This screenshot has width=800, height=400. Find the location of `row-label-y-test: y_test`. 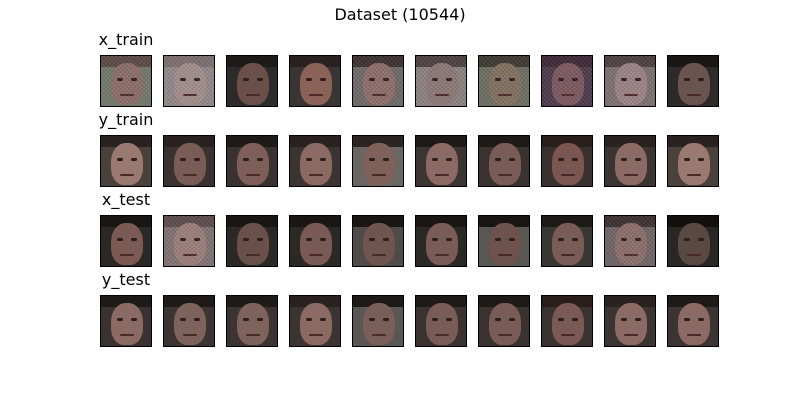

row-label-y-test: y_test is located at coordinates (126, 279).